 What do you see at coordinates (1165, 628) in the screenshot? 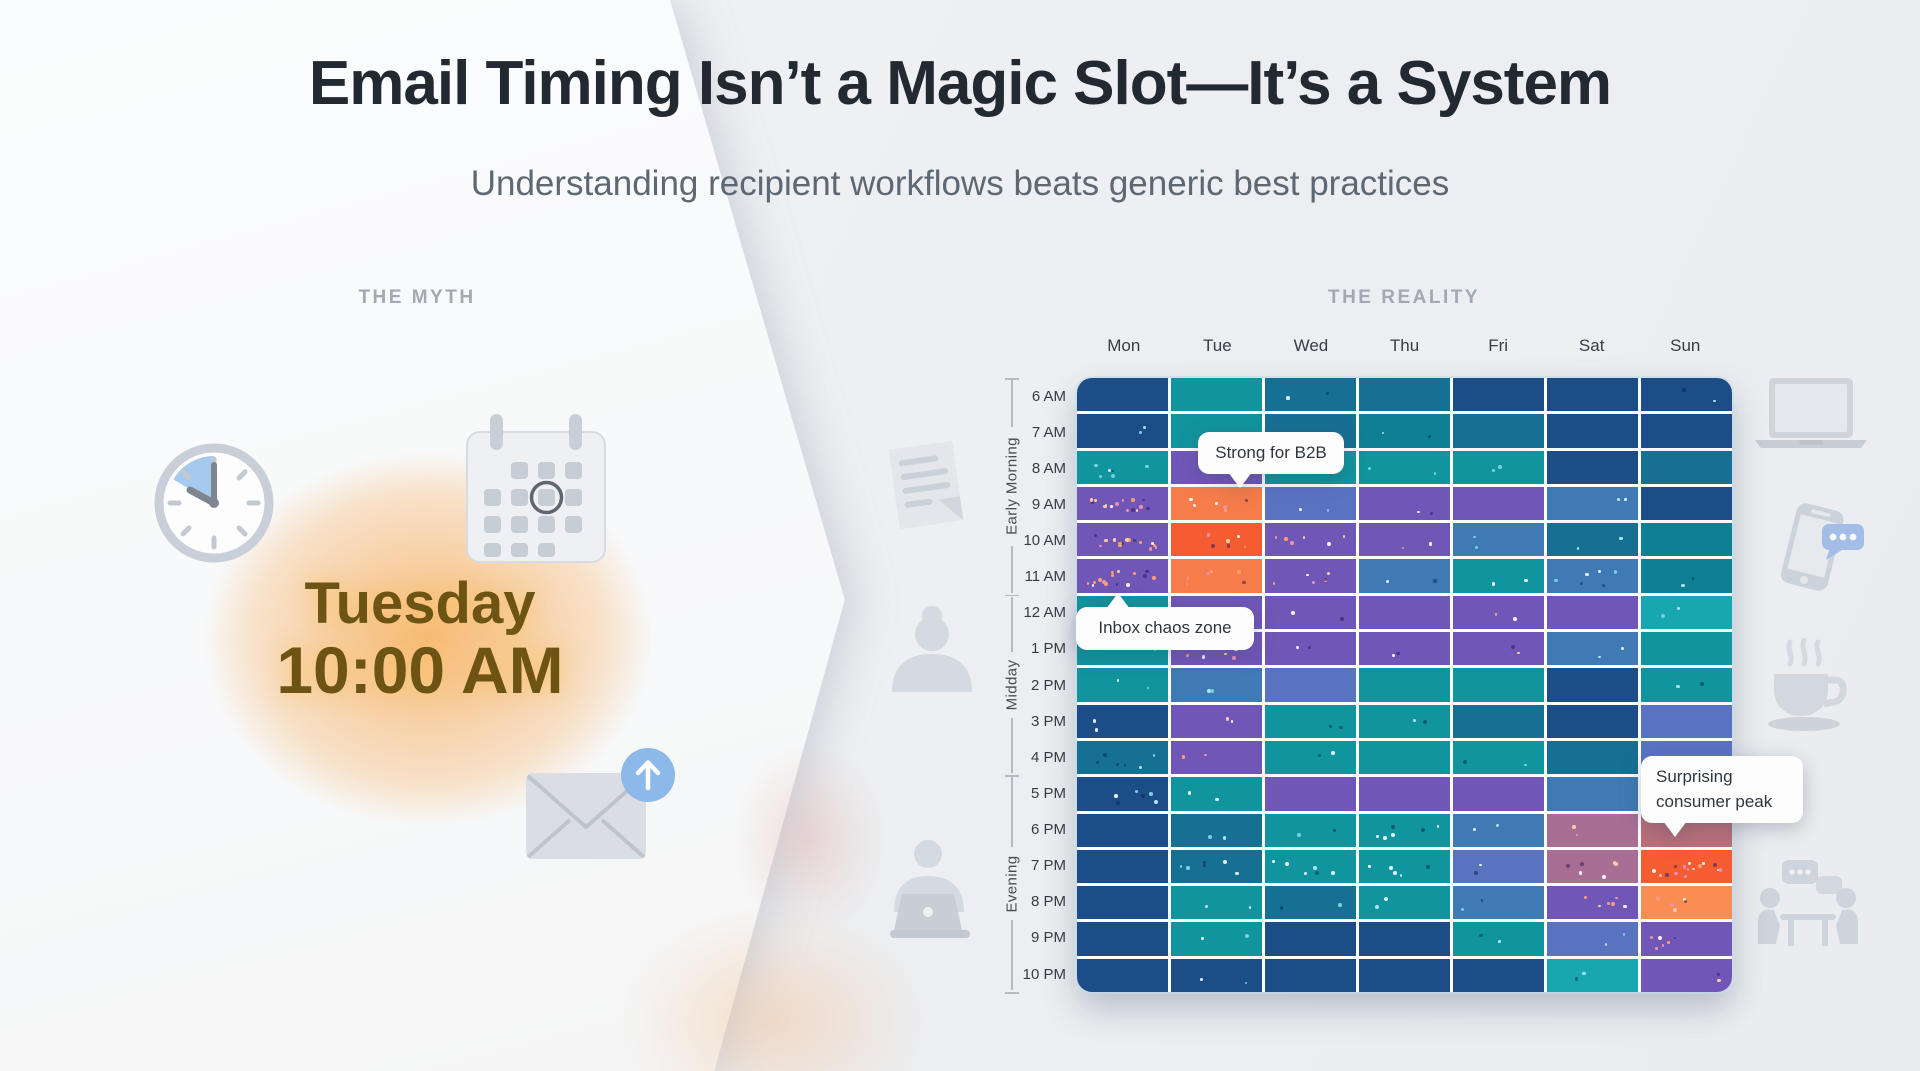
I see `callout-text: Inbox chaos zone` at bounding box center [1165, 628].